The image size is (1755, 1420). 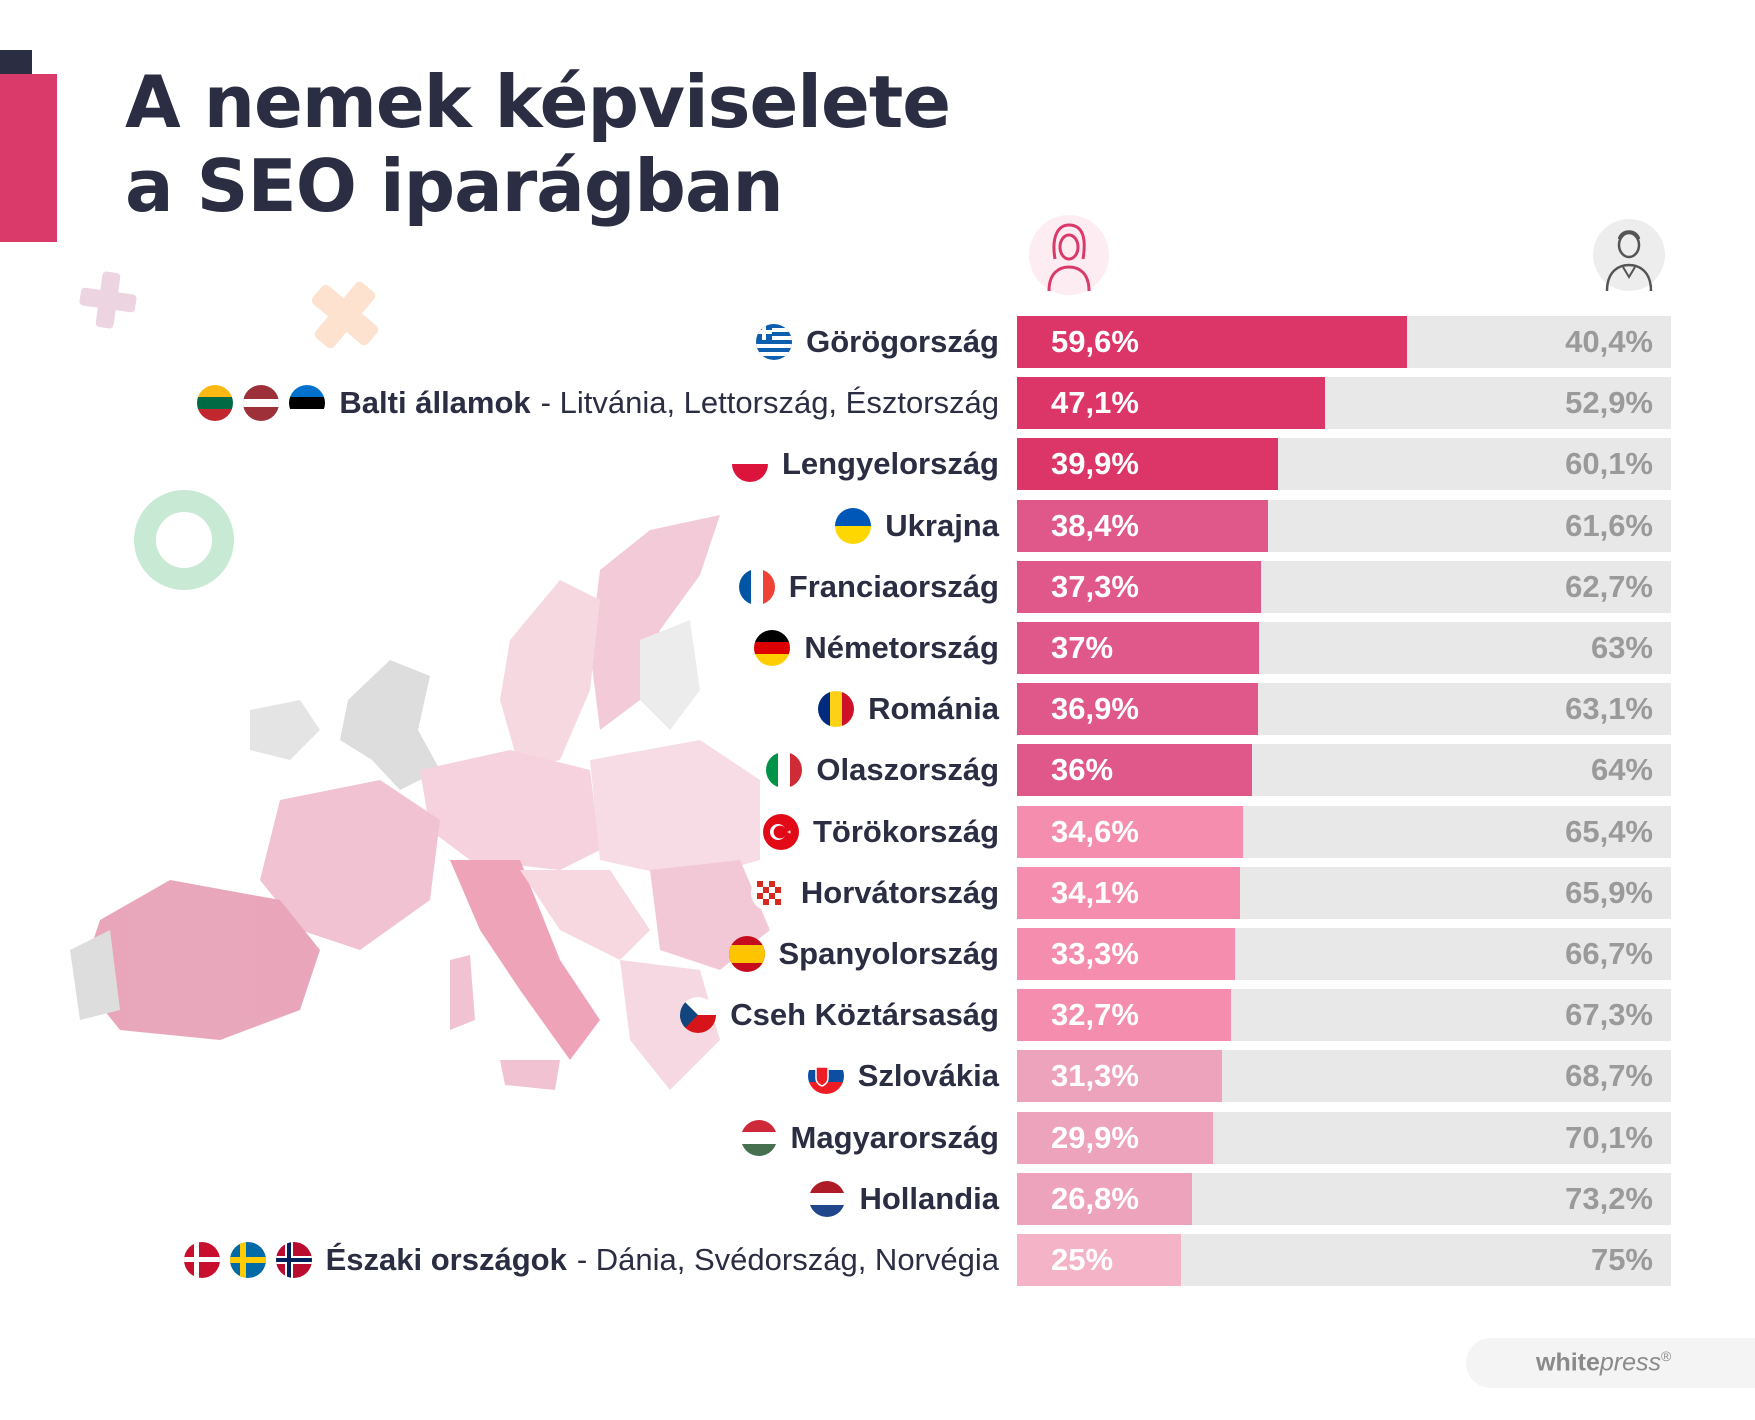 I want to click on row-label: Magyarország, so click(x=869, y=1138).